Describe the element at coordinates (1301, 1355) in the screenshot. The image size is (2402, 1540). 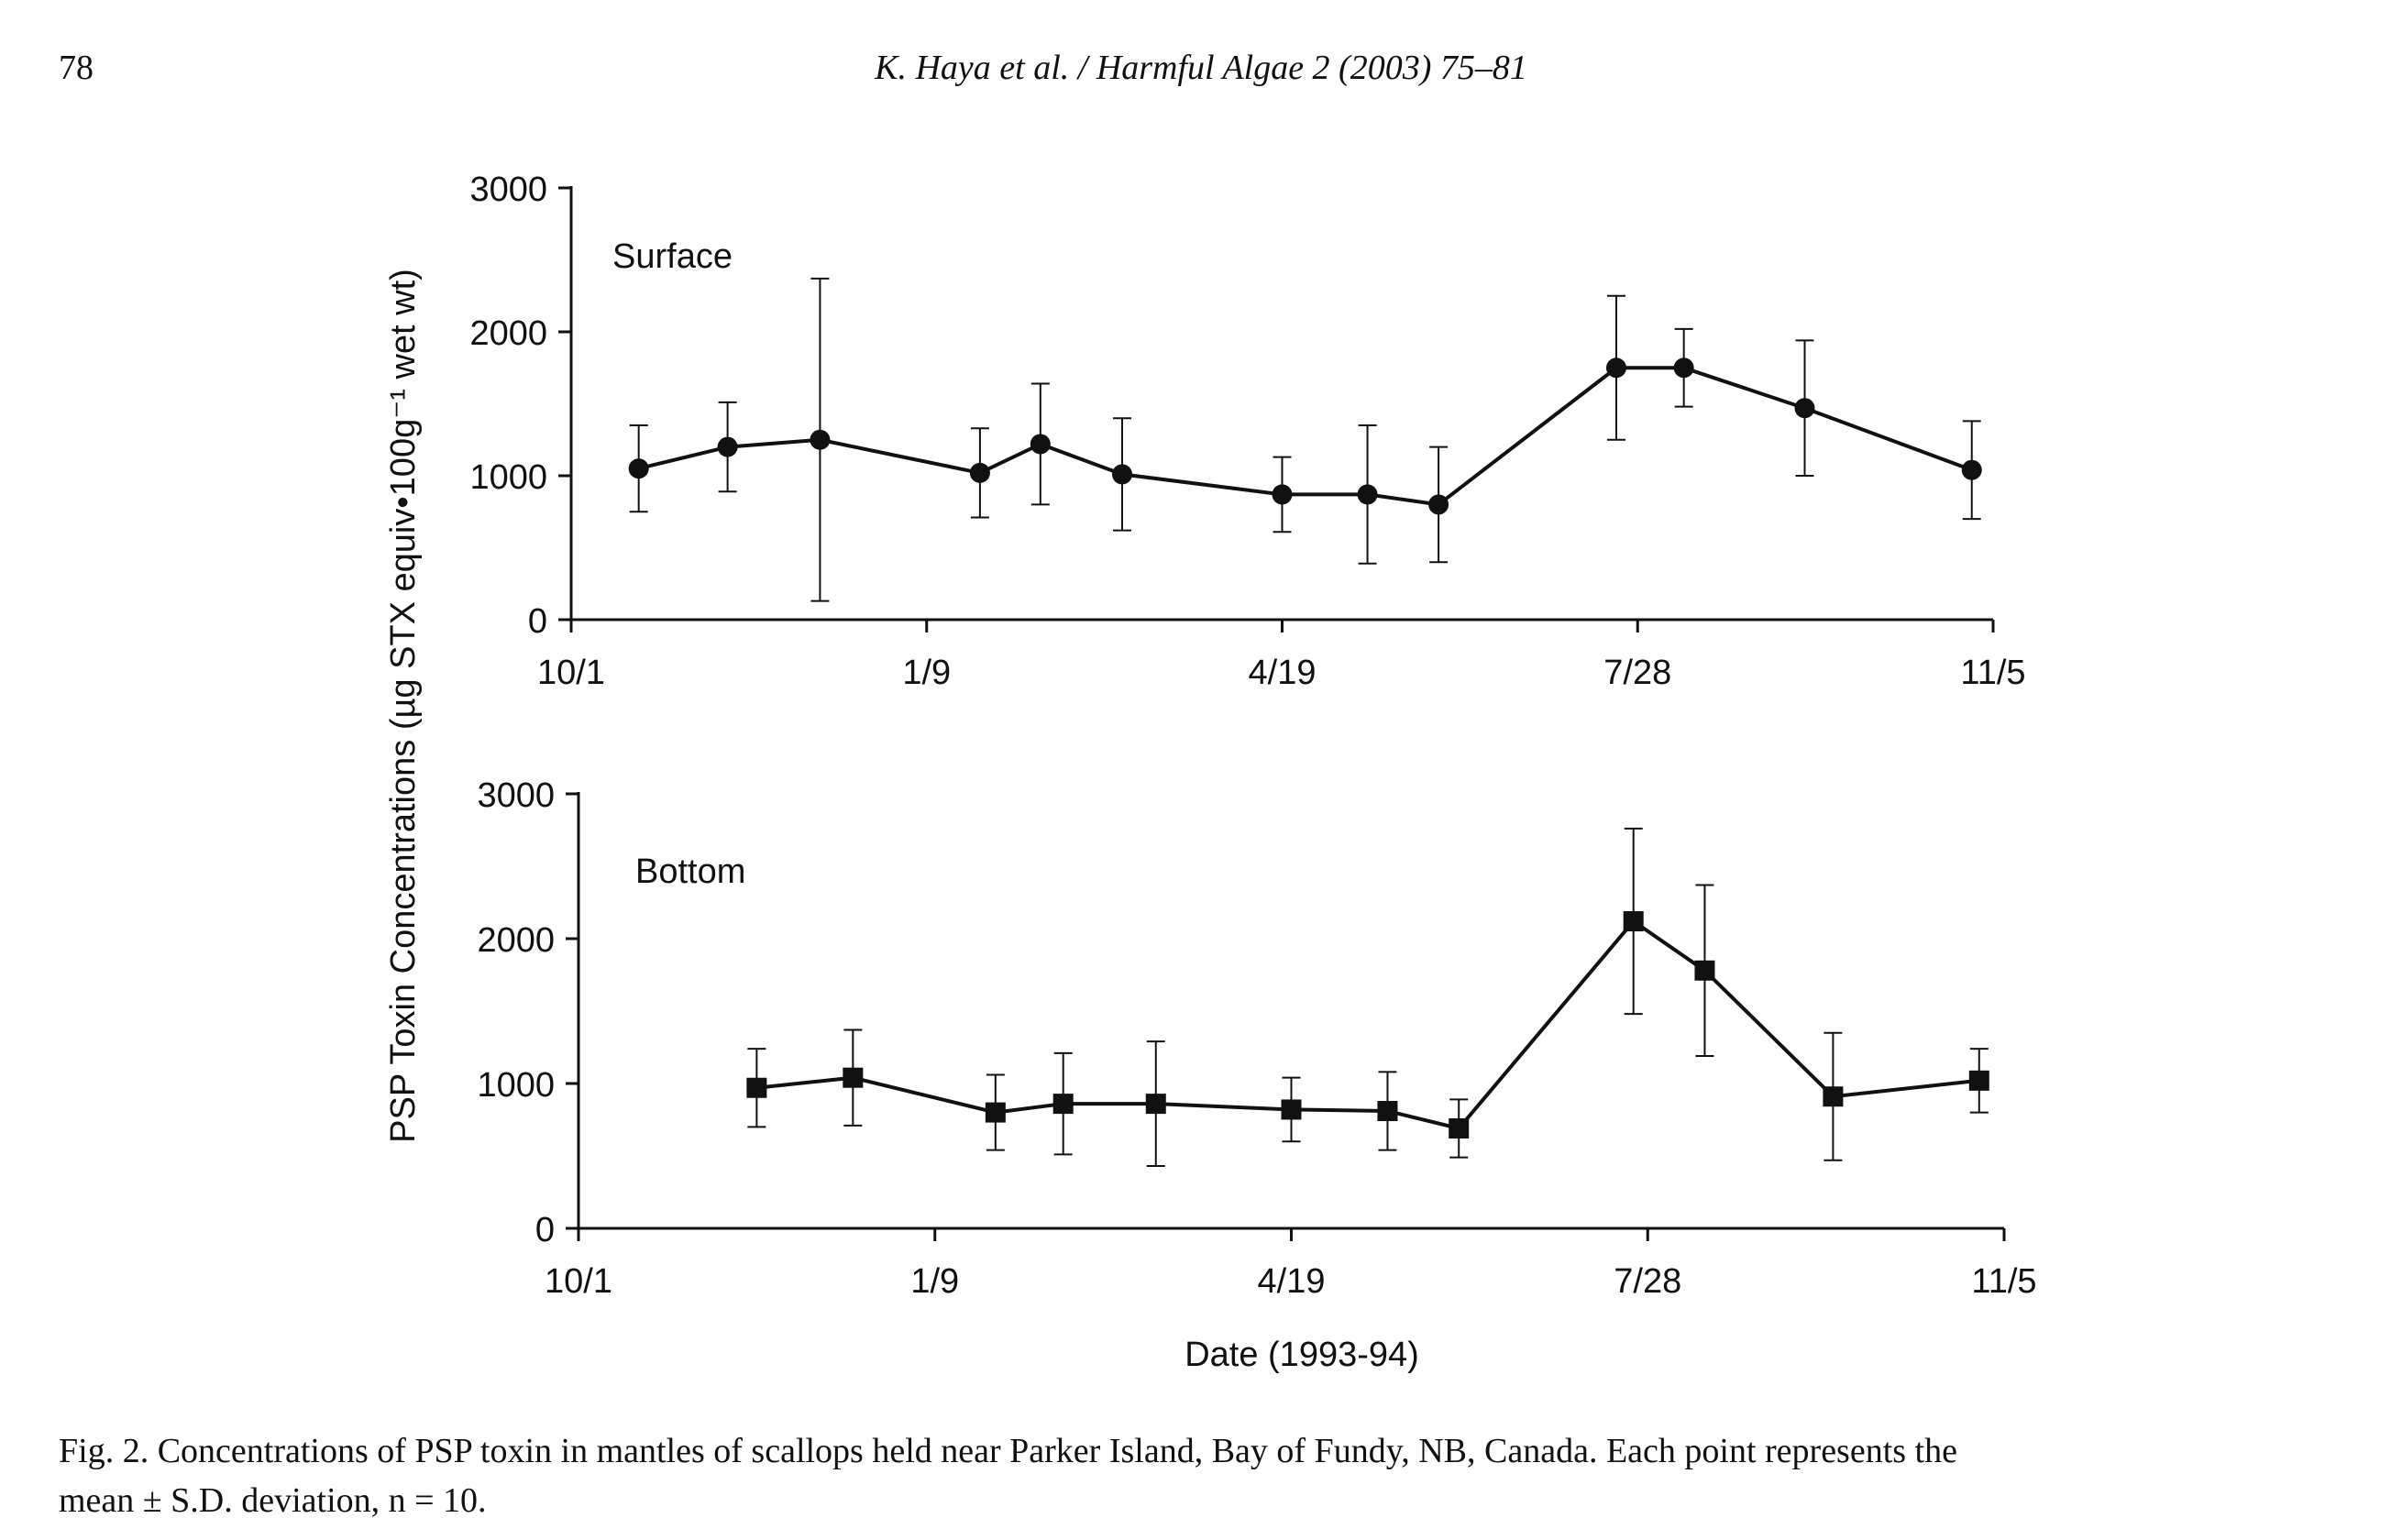
I see `x-axis-title: Date (1993-94)` at that location.